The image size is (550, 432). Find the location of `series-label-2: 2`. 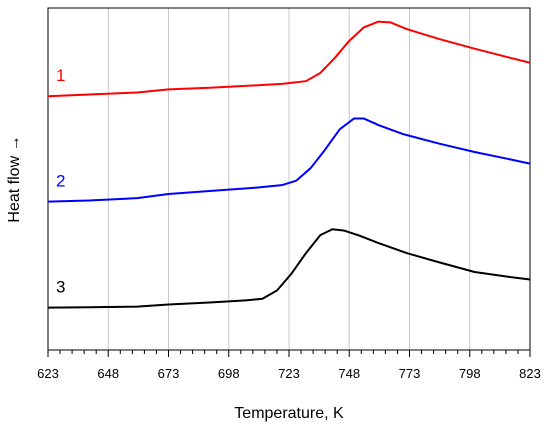

series-label-2: 2 is located at coordinates (60, 181).